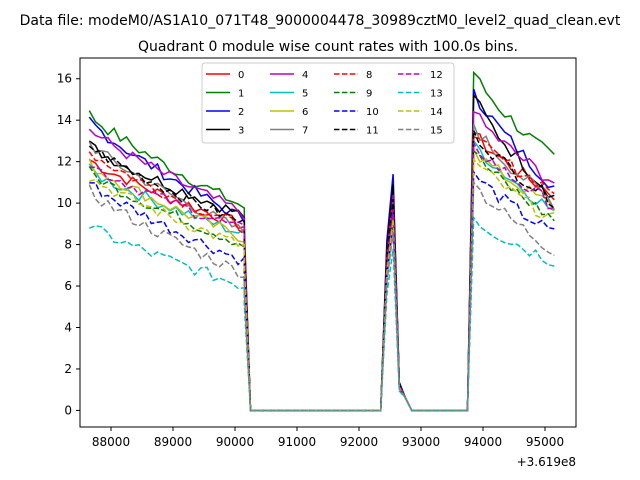  I want to click on x-tick-label: 92000, so click(359, 442).